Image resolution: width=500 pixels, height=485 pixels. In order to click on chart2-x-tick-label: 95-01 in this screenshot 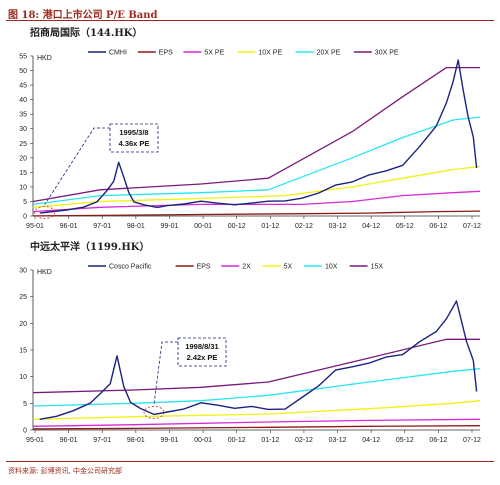, I will do `click(35, 440)`.